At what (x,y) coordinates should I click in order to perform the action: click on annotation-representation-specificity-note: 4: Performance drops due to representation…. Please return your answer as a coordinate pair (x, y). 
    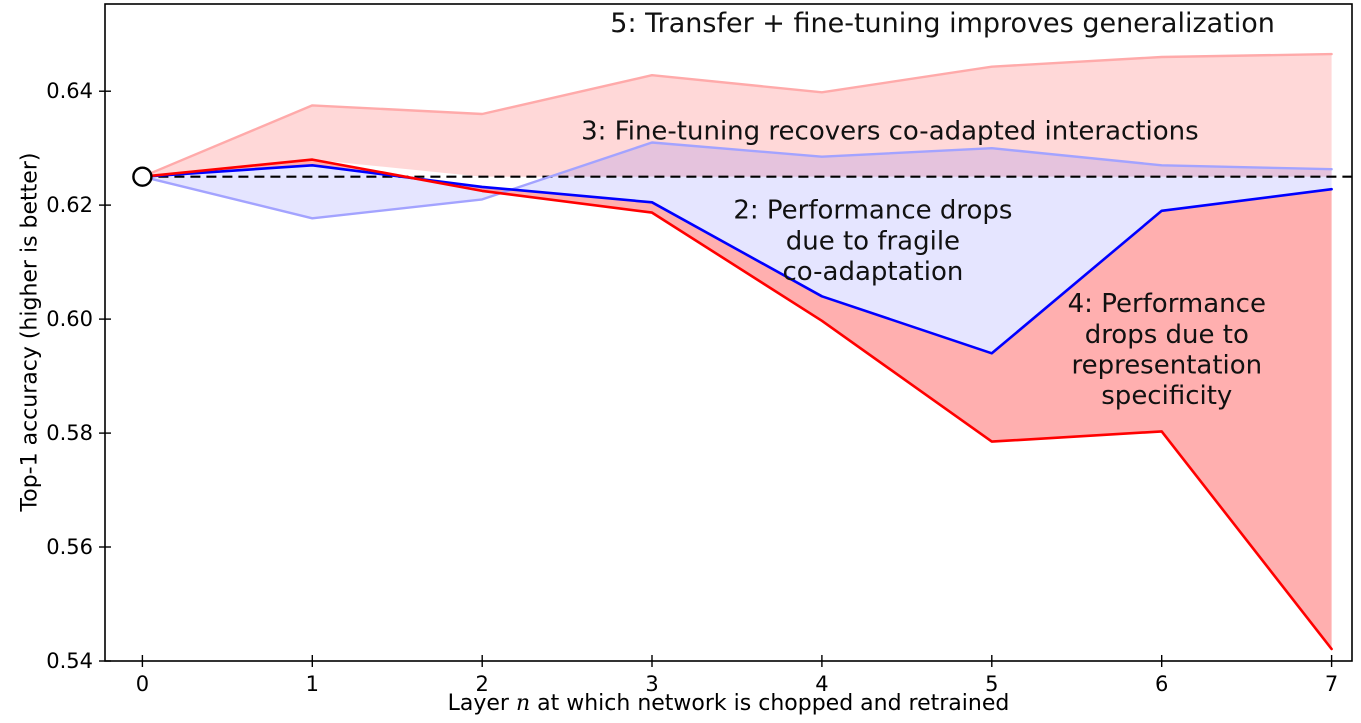
    Looking at the image, I should click on (1167, 350).